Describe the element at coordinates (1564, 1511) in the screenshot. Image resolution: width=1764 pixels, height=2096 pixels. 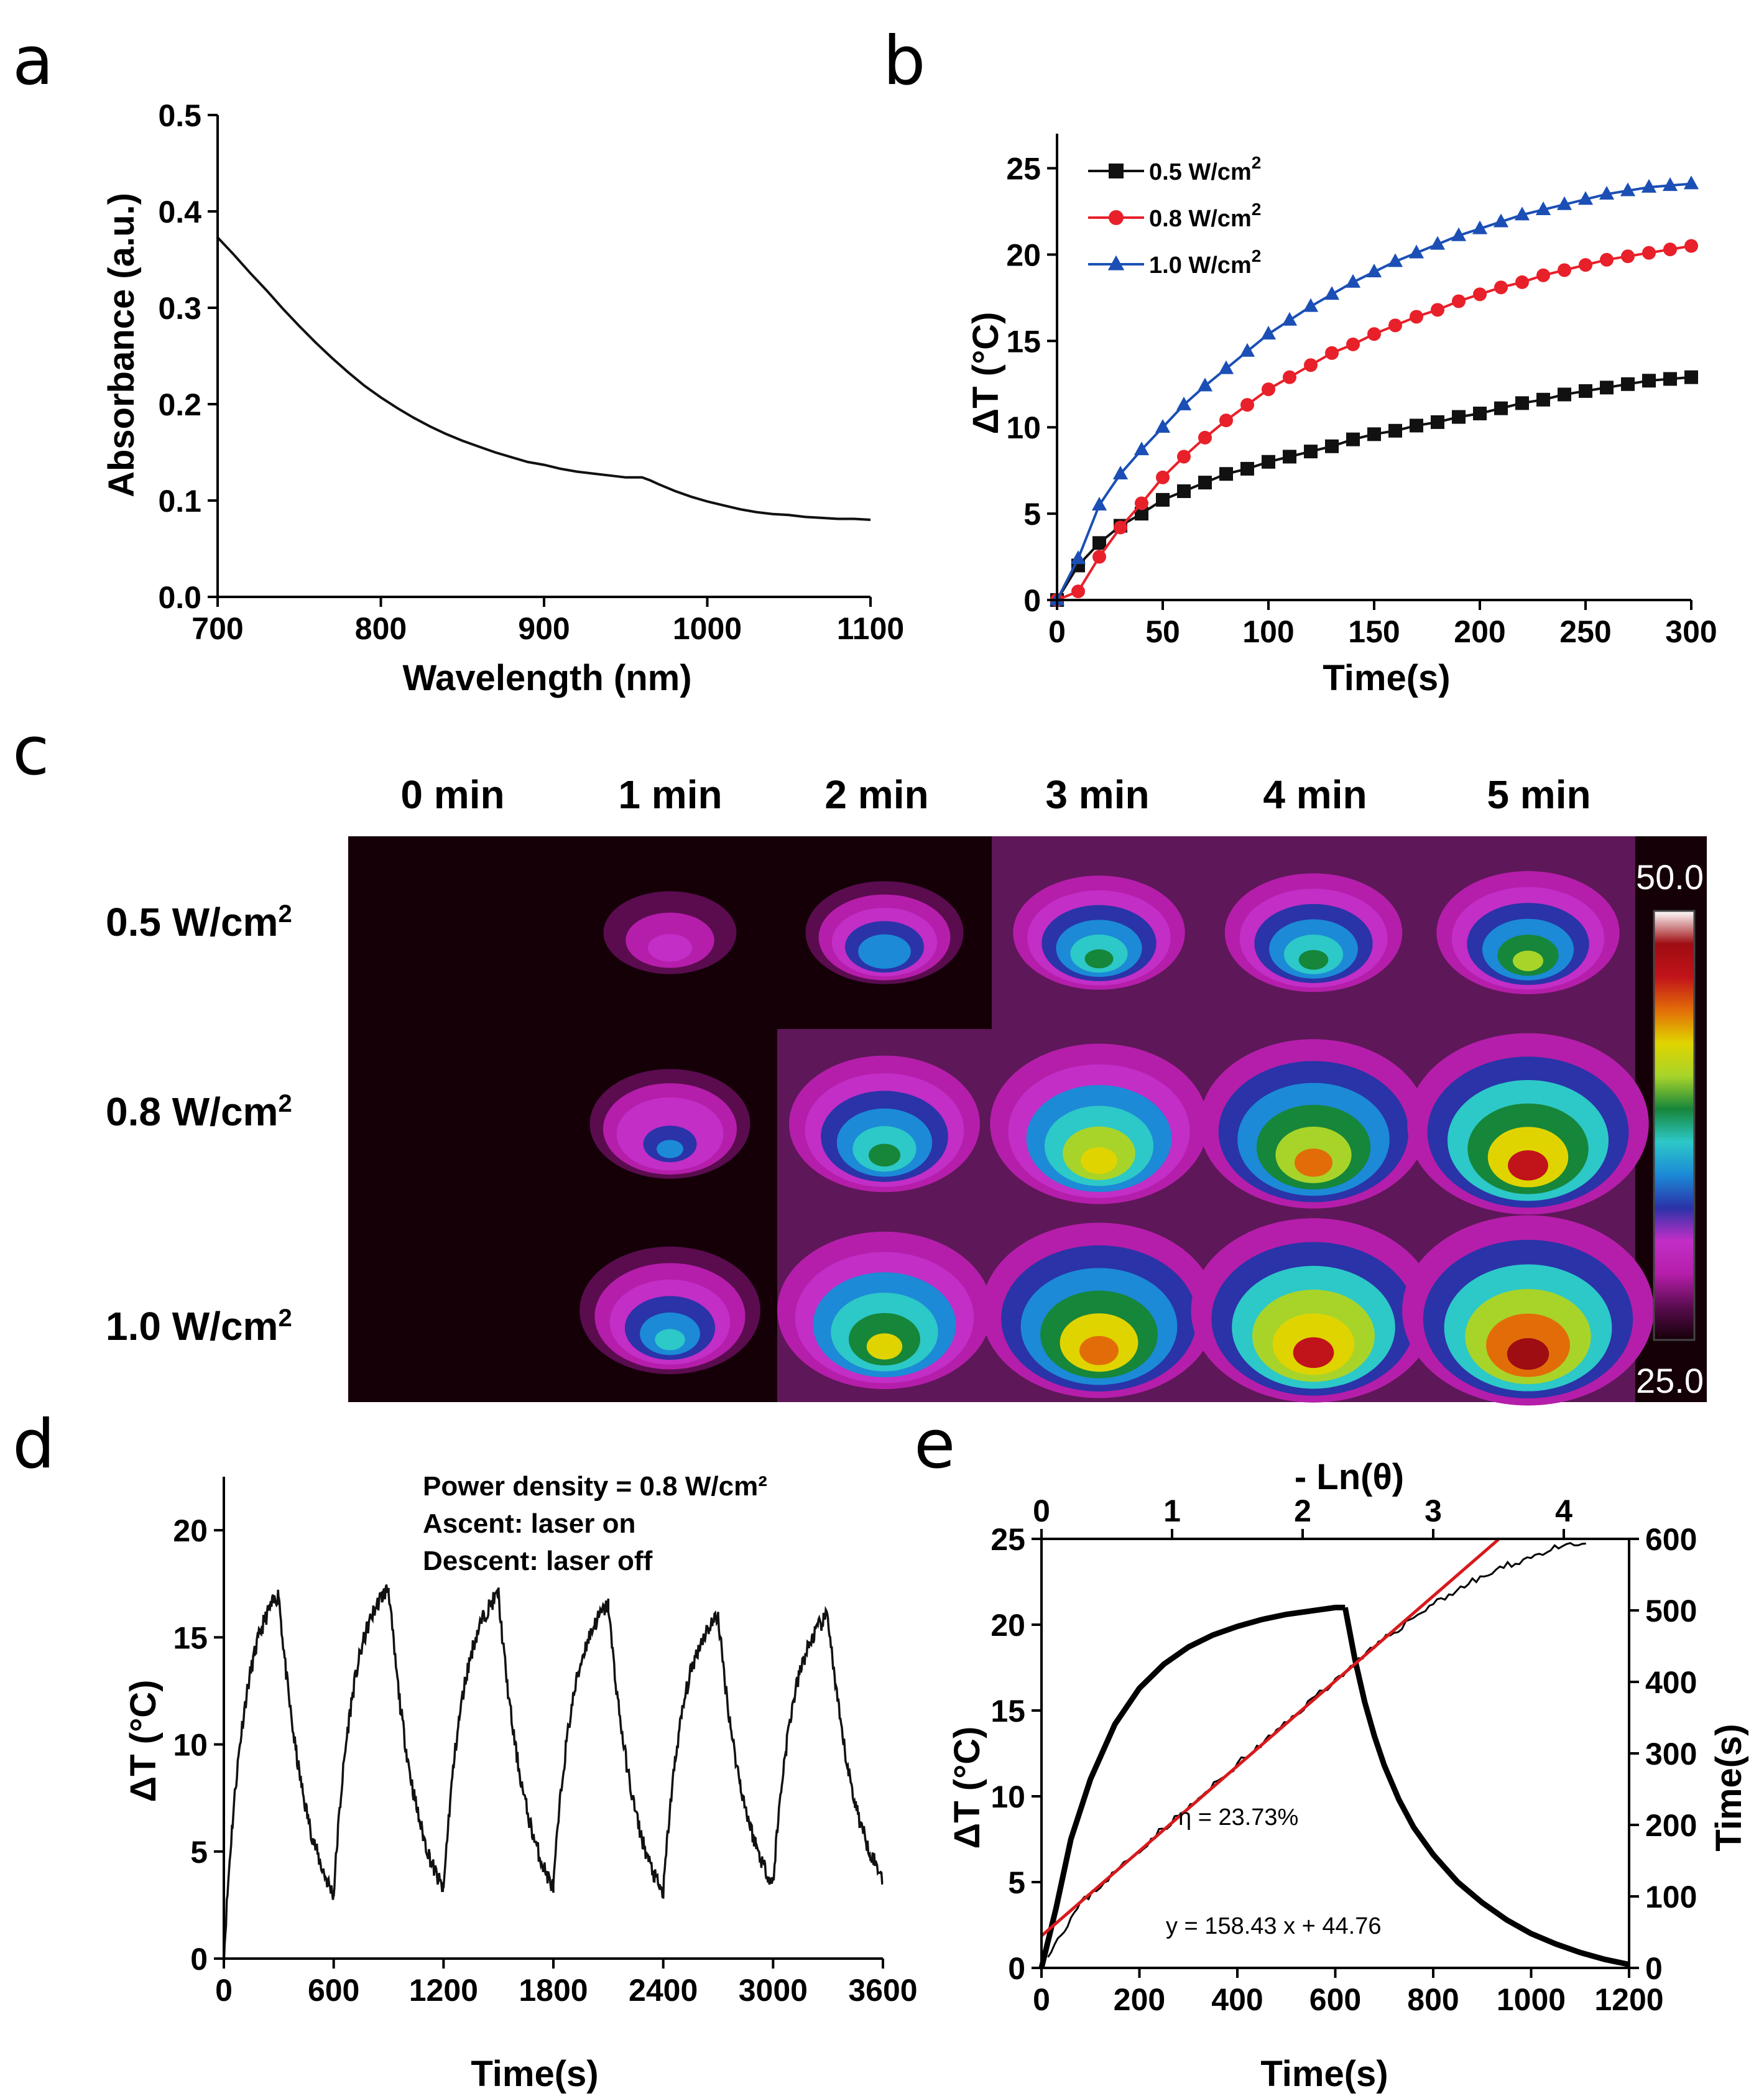
I see `x2-tick-label: 4` at that location.